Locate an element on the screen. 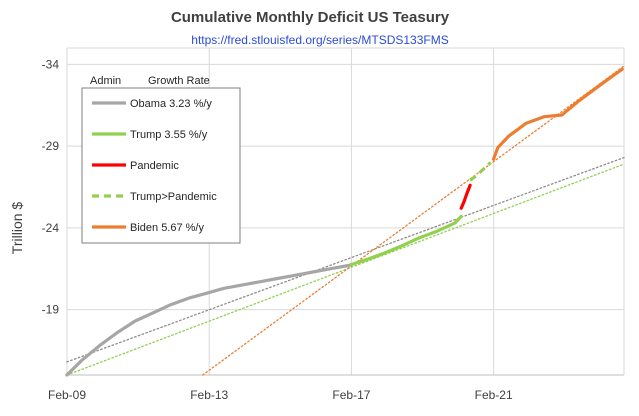 The height and width of the screenshot is (416, 639). legend-label: Biden 5.67 %/y is located at coordinates (167, 228).